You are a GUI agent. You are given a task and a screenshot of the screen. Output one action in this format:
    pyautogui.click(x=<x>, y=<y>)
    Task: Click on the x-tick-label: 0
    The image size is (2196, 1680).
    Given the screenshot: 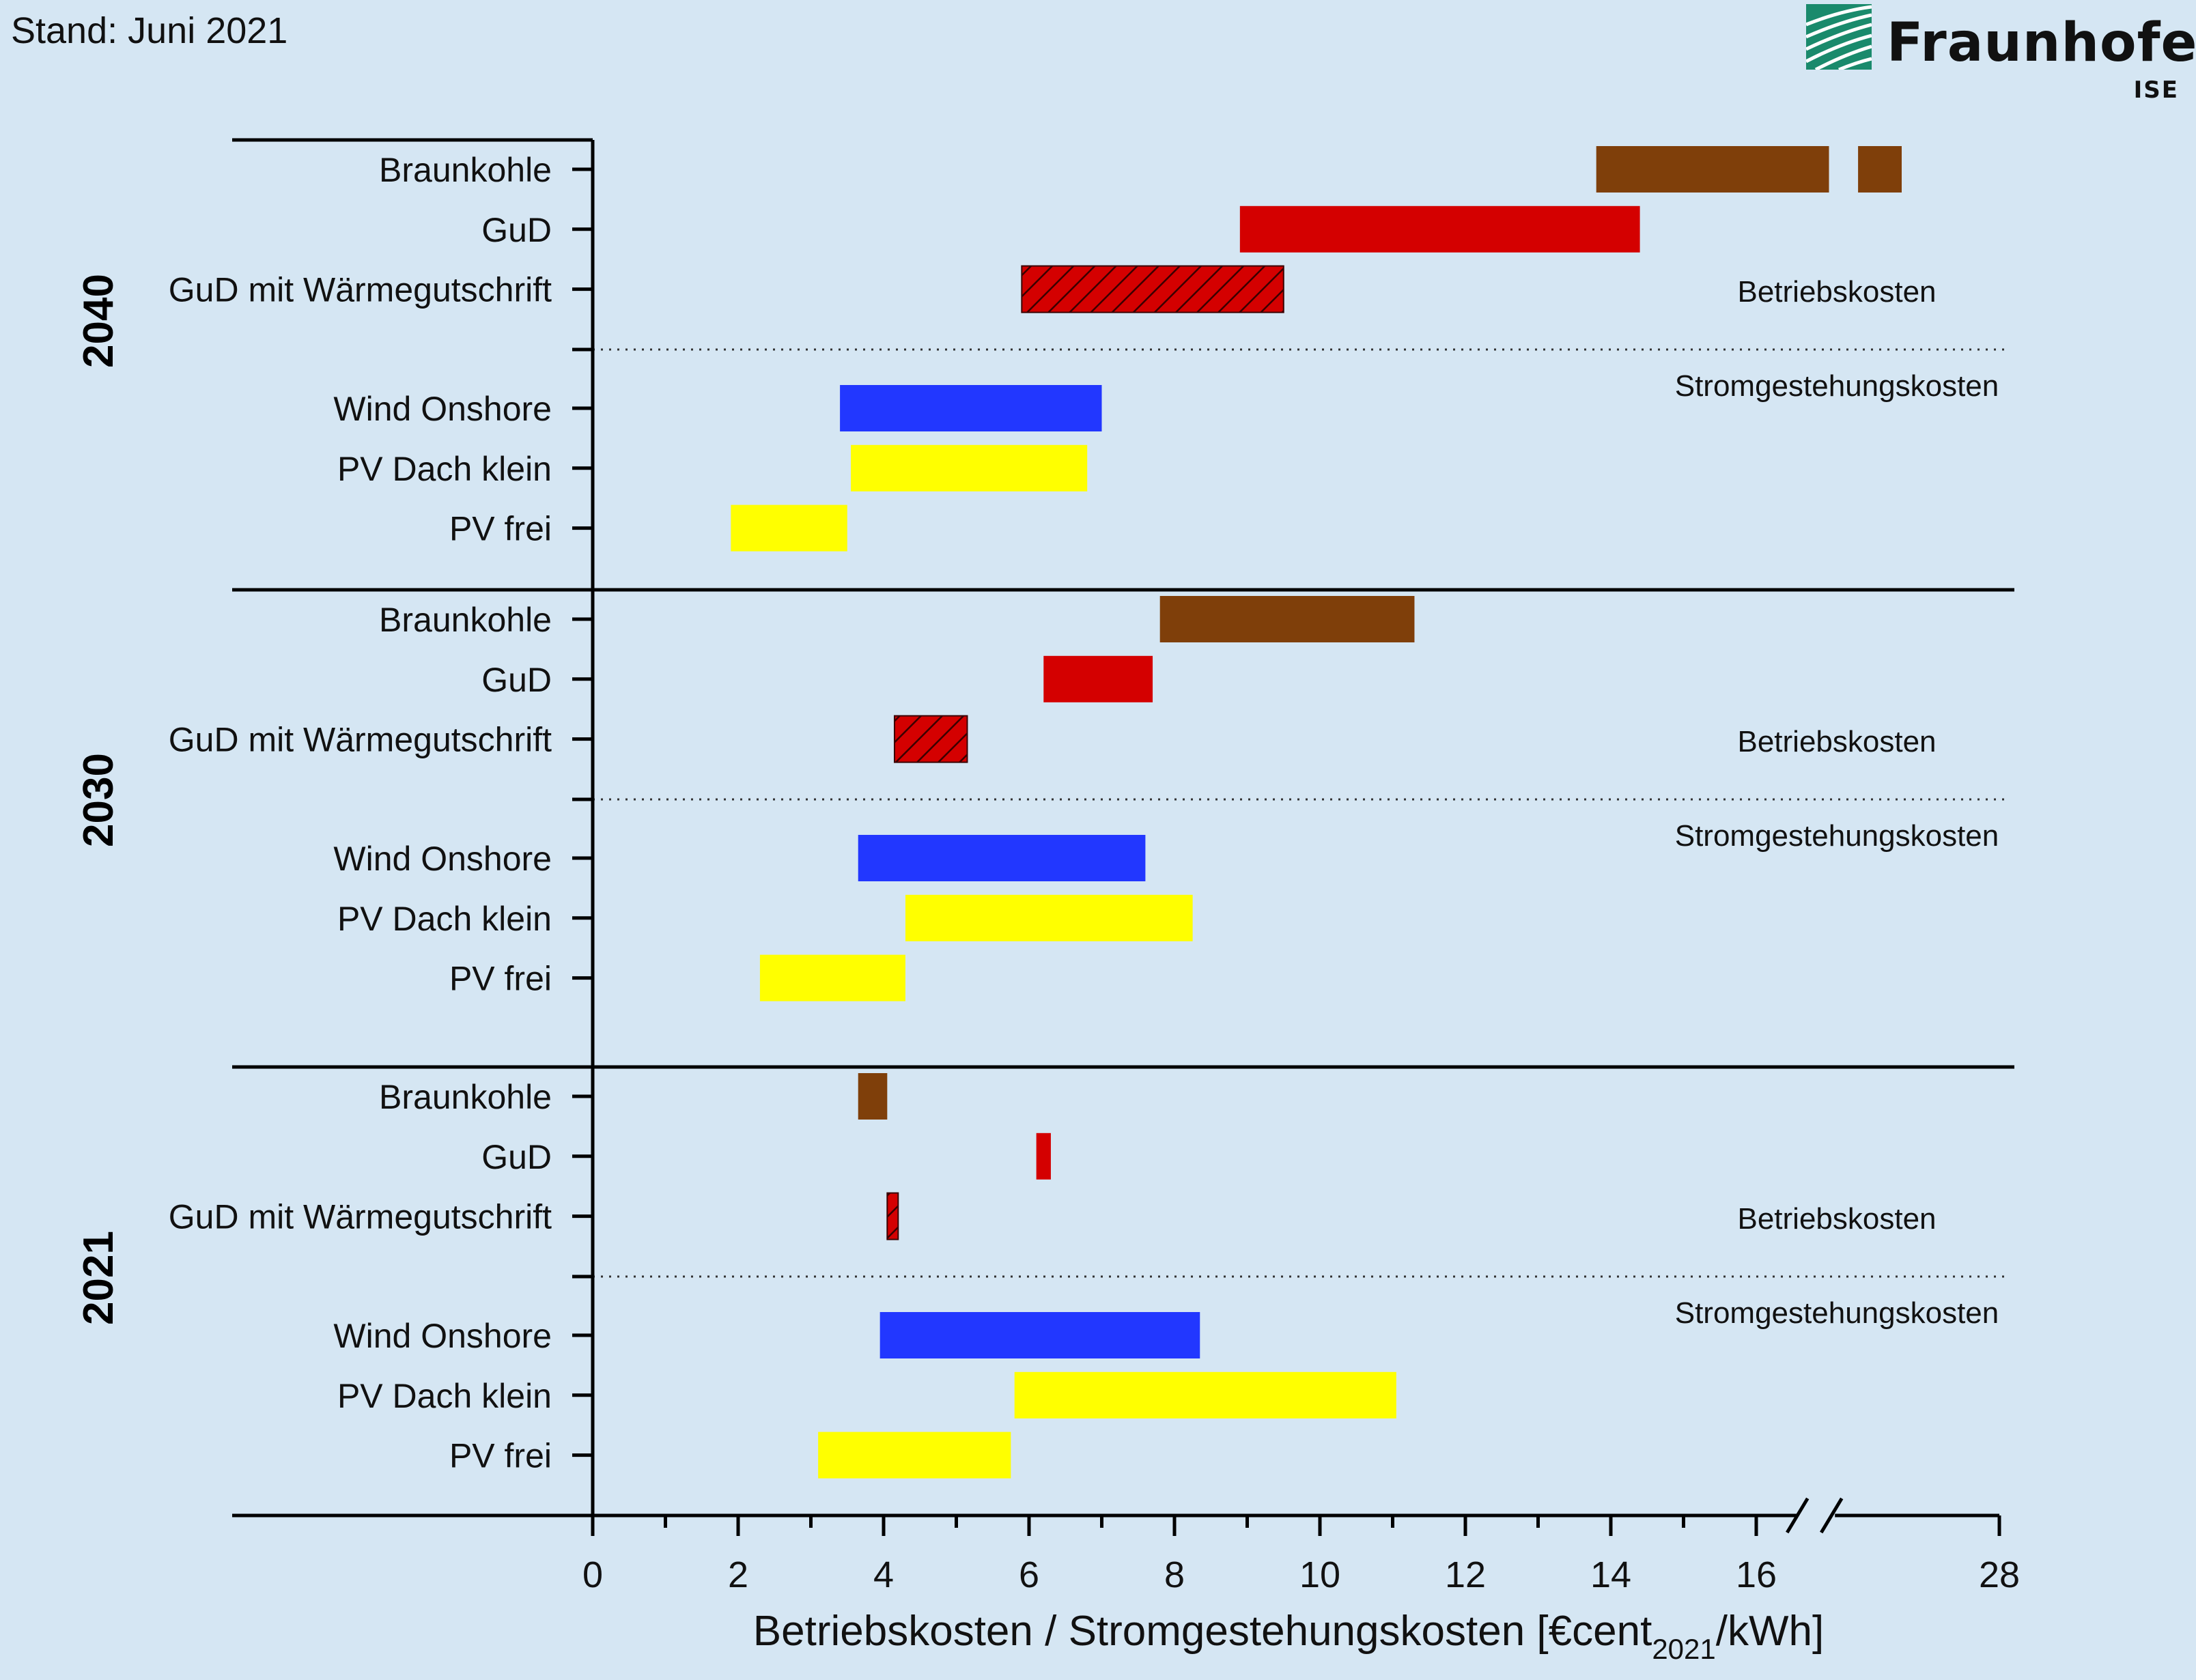 What is the action you would take?
    pyautogui.click(x=593, y=1574)
    